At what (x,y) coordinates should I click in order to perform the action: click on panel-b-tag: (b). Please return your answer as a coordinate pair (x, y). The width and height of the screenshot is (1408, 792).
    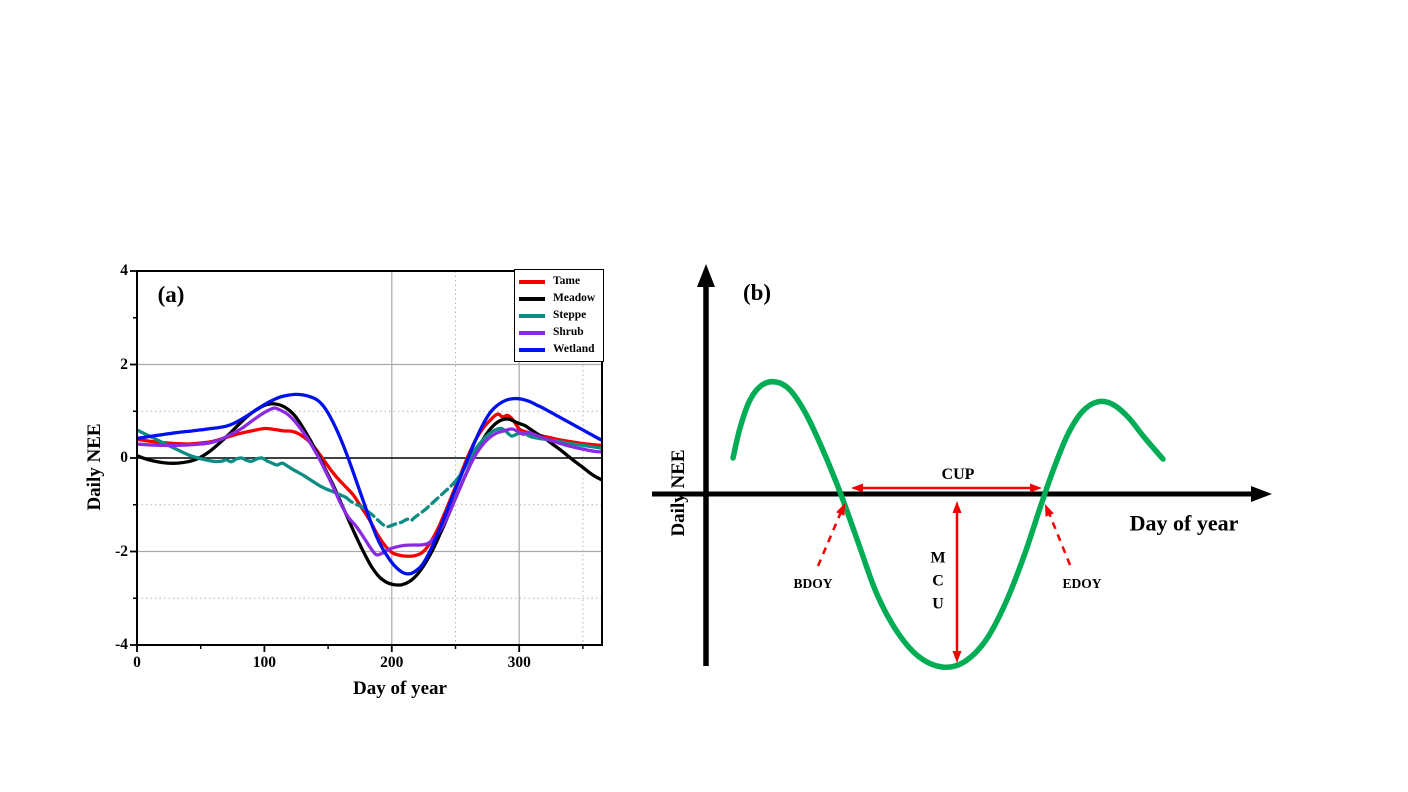
    Looking at the image, I should click on (757, 292).